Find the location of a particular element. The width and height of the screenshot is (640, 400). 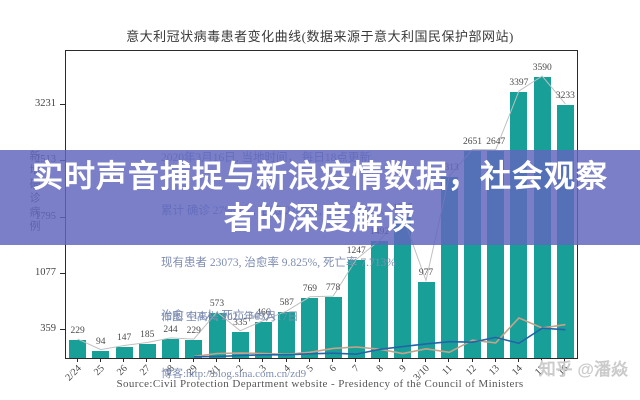

bar-value-label: 3233 is located at coordinates (565, 95).